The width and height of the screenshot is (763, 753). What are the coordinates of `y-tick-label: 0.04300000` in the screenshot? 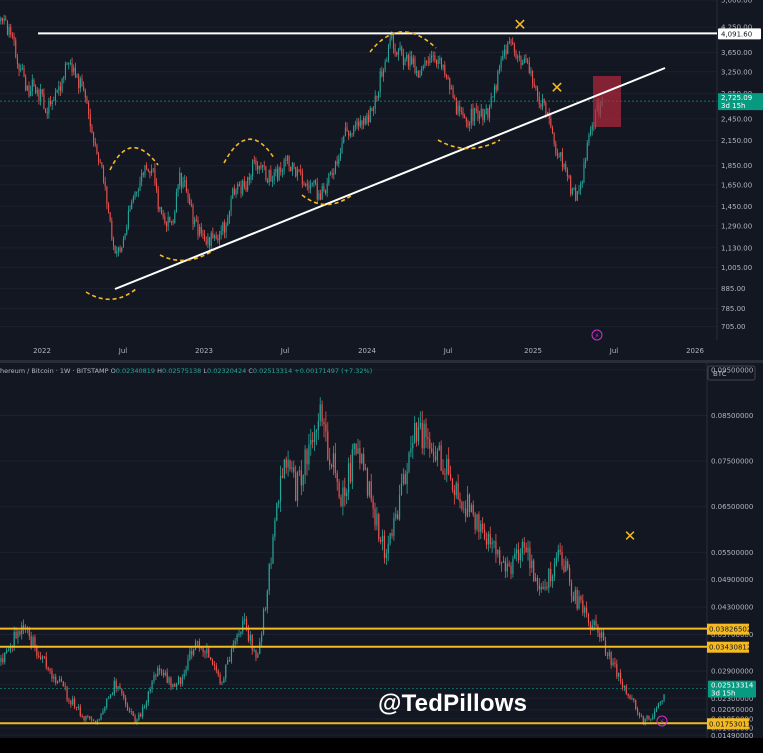 It's located at (732, 608).